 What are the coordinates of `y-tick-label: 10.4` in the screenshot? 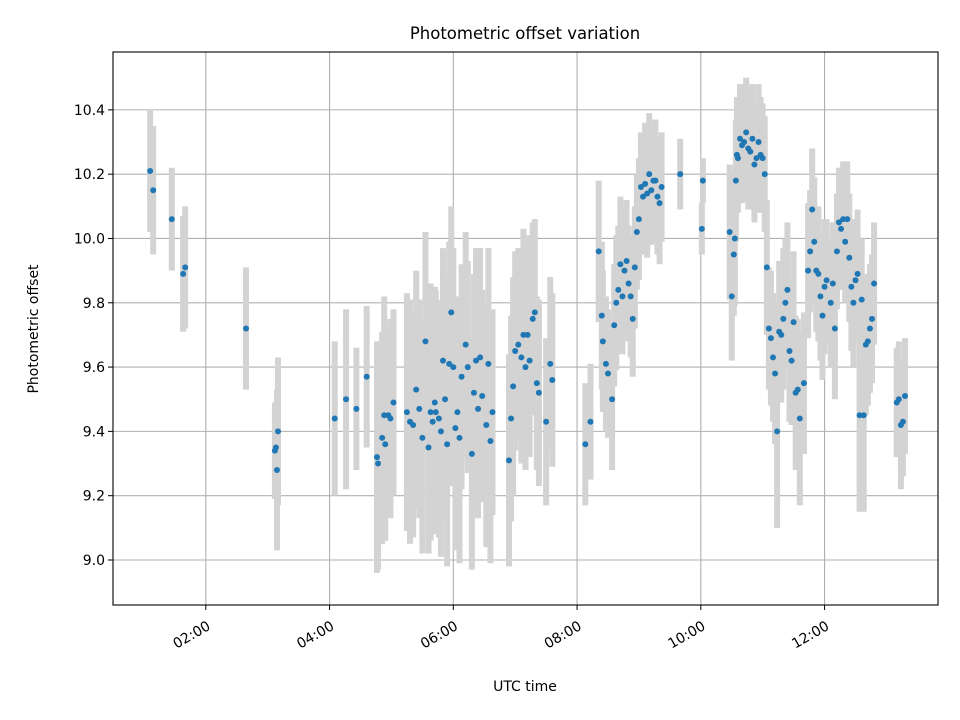 It's located at (89, 111).